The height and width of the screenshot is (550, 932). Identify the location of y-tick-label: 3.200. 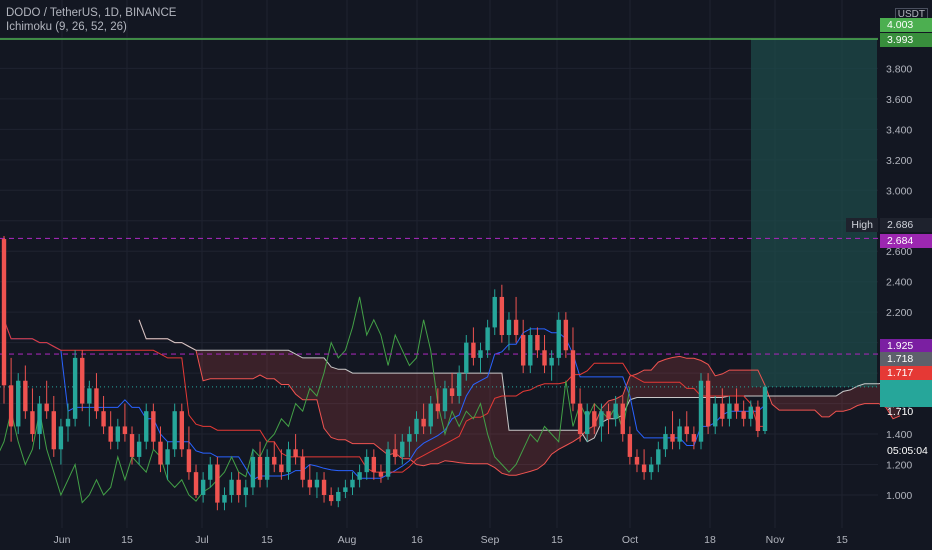
(899, 161).